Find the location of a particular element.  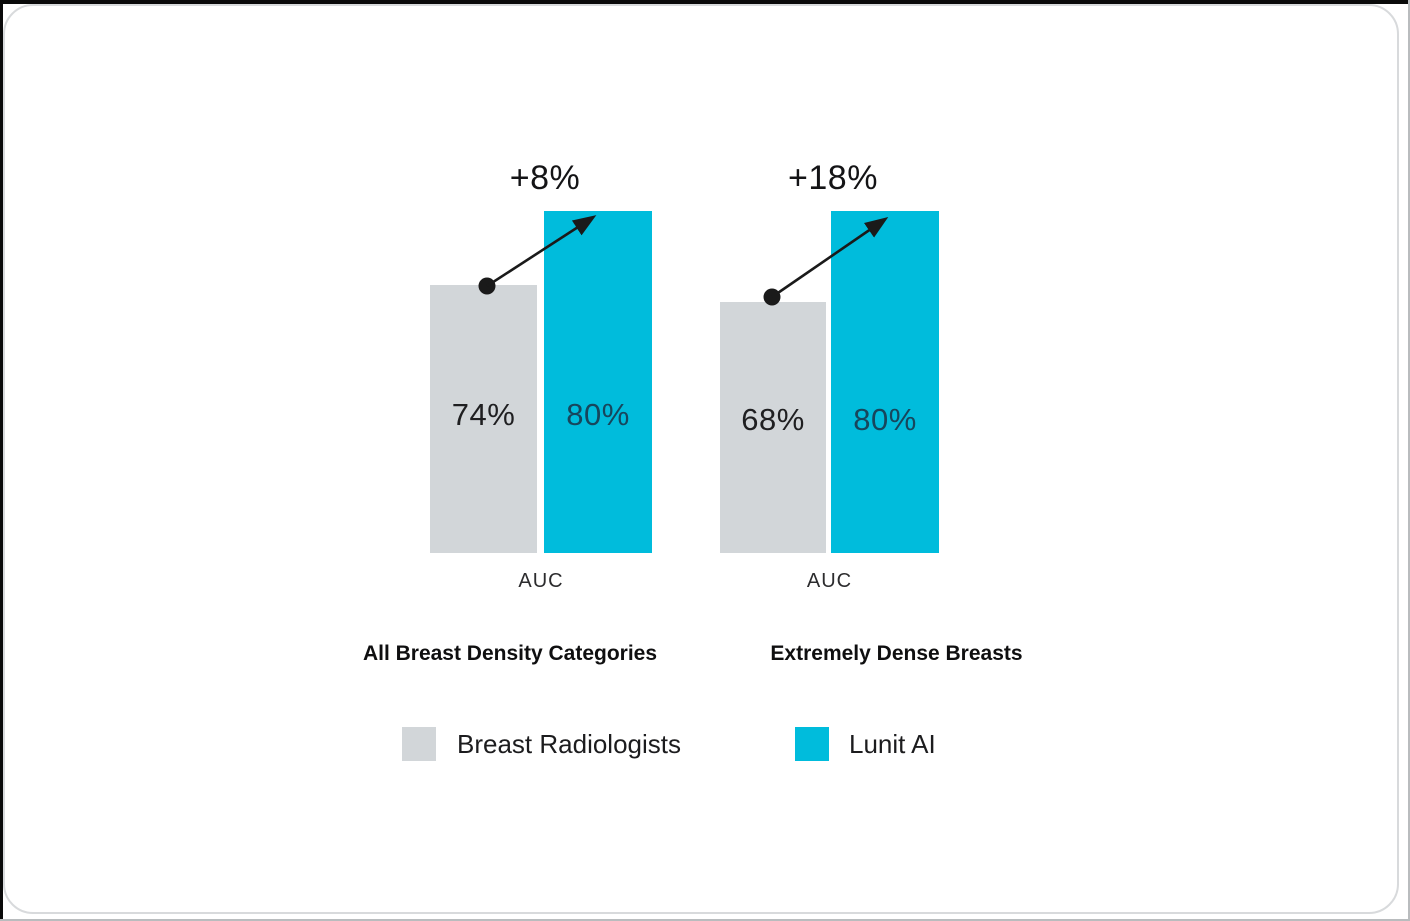

bar-lunit-ai-all-densities is located at coordinates (598, 382).